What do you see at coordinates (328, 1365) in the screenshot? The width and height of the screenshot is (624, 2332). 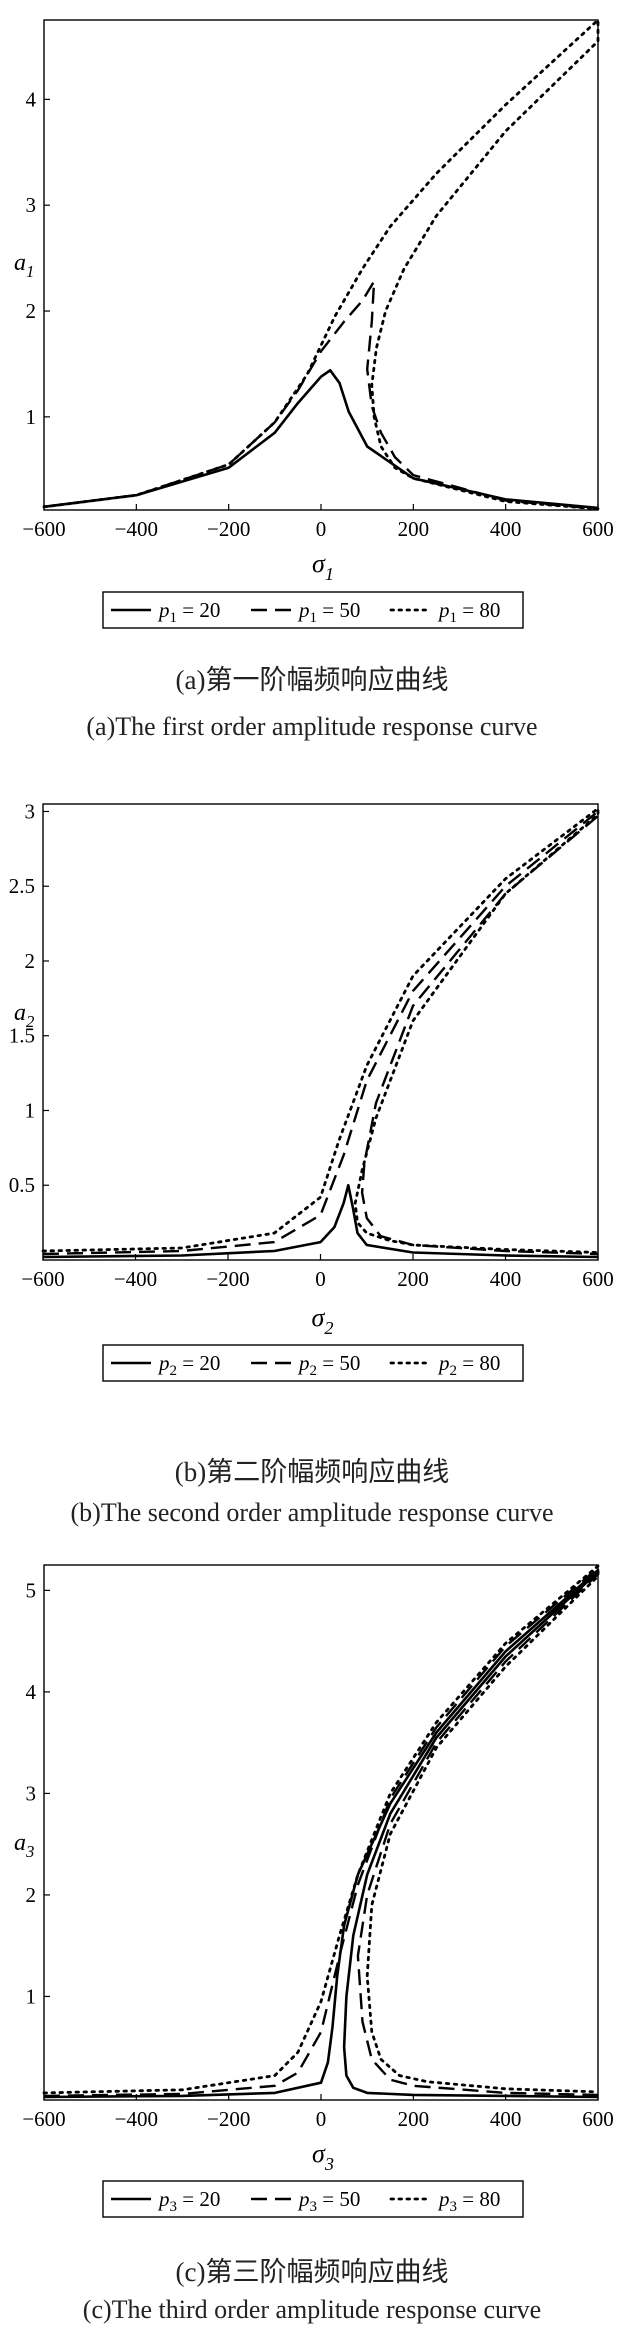 I see `legend-label: p2 = 50` at bounding box center [328, 1365].